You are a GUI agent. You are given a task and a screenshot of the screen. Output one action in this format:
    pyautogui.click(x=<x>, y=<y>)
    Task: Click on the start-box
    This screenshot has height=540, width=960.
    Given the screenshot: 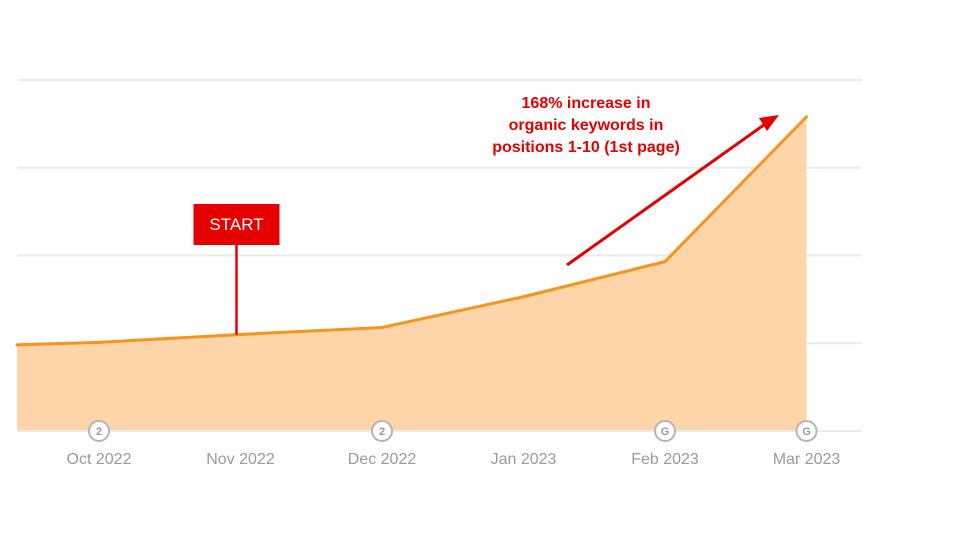 What is the action you would take?
    pyautogui.click(x=236, y=224)
    